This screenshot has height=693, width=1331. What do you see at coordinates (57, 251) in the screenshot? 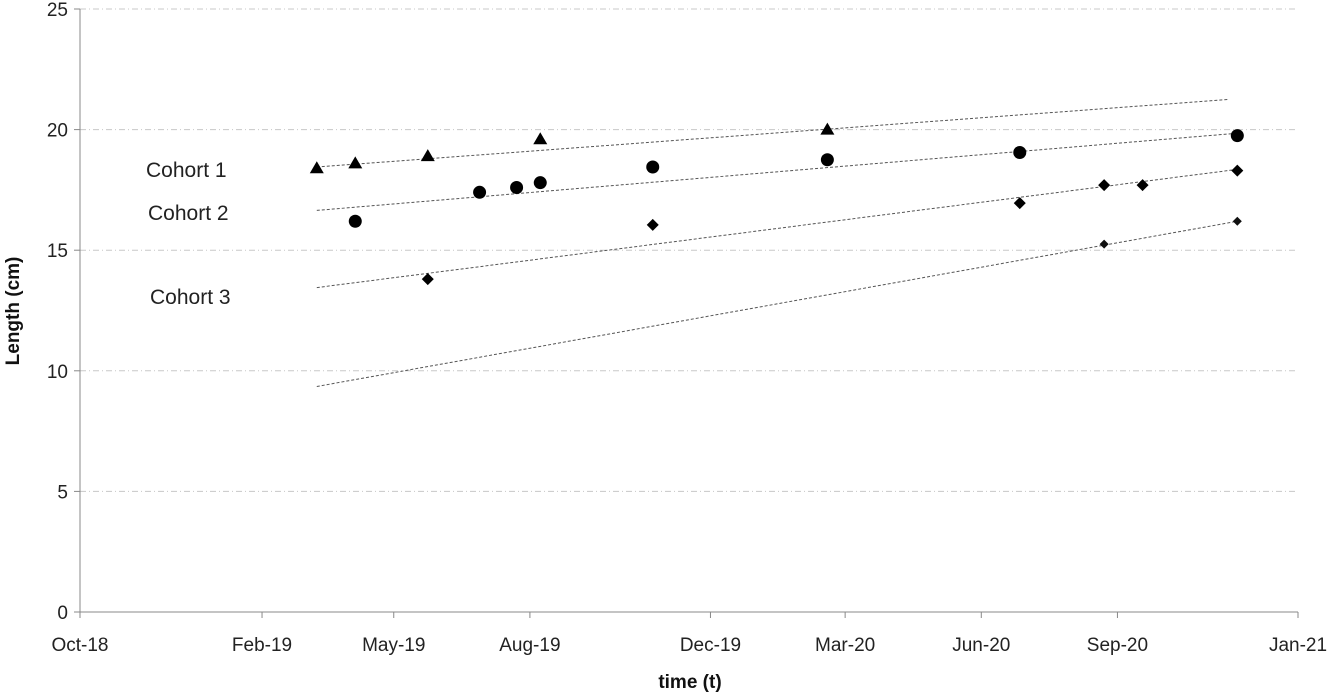
I see `y-tick-label: 15` at bounding box center [57, 251].